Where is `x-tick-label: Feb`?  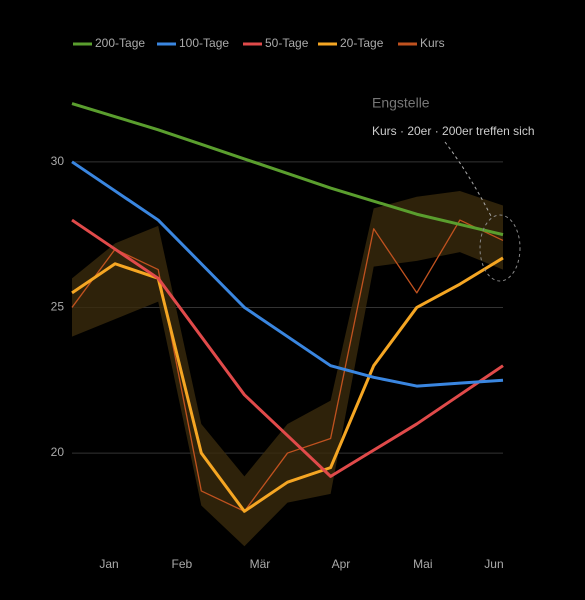
x-tick-label: Feb is located at coordinates (182, 564).